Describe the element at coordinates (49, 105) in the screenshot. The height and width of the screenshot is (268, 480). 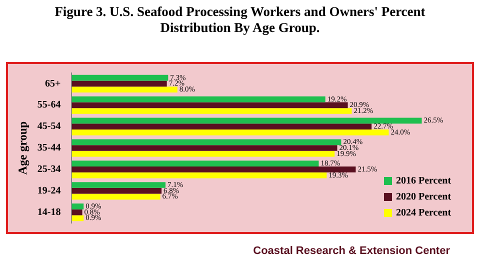
I see `y-tick-label: 55-64` at that location.